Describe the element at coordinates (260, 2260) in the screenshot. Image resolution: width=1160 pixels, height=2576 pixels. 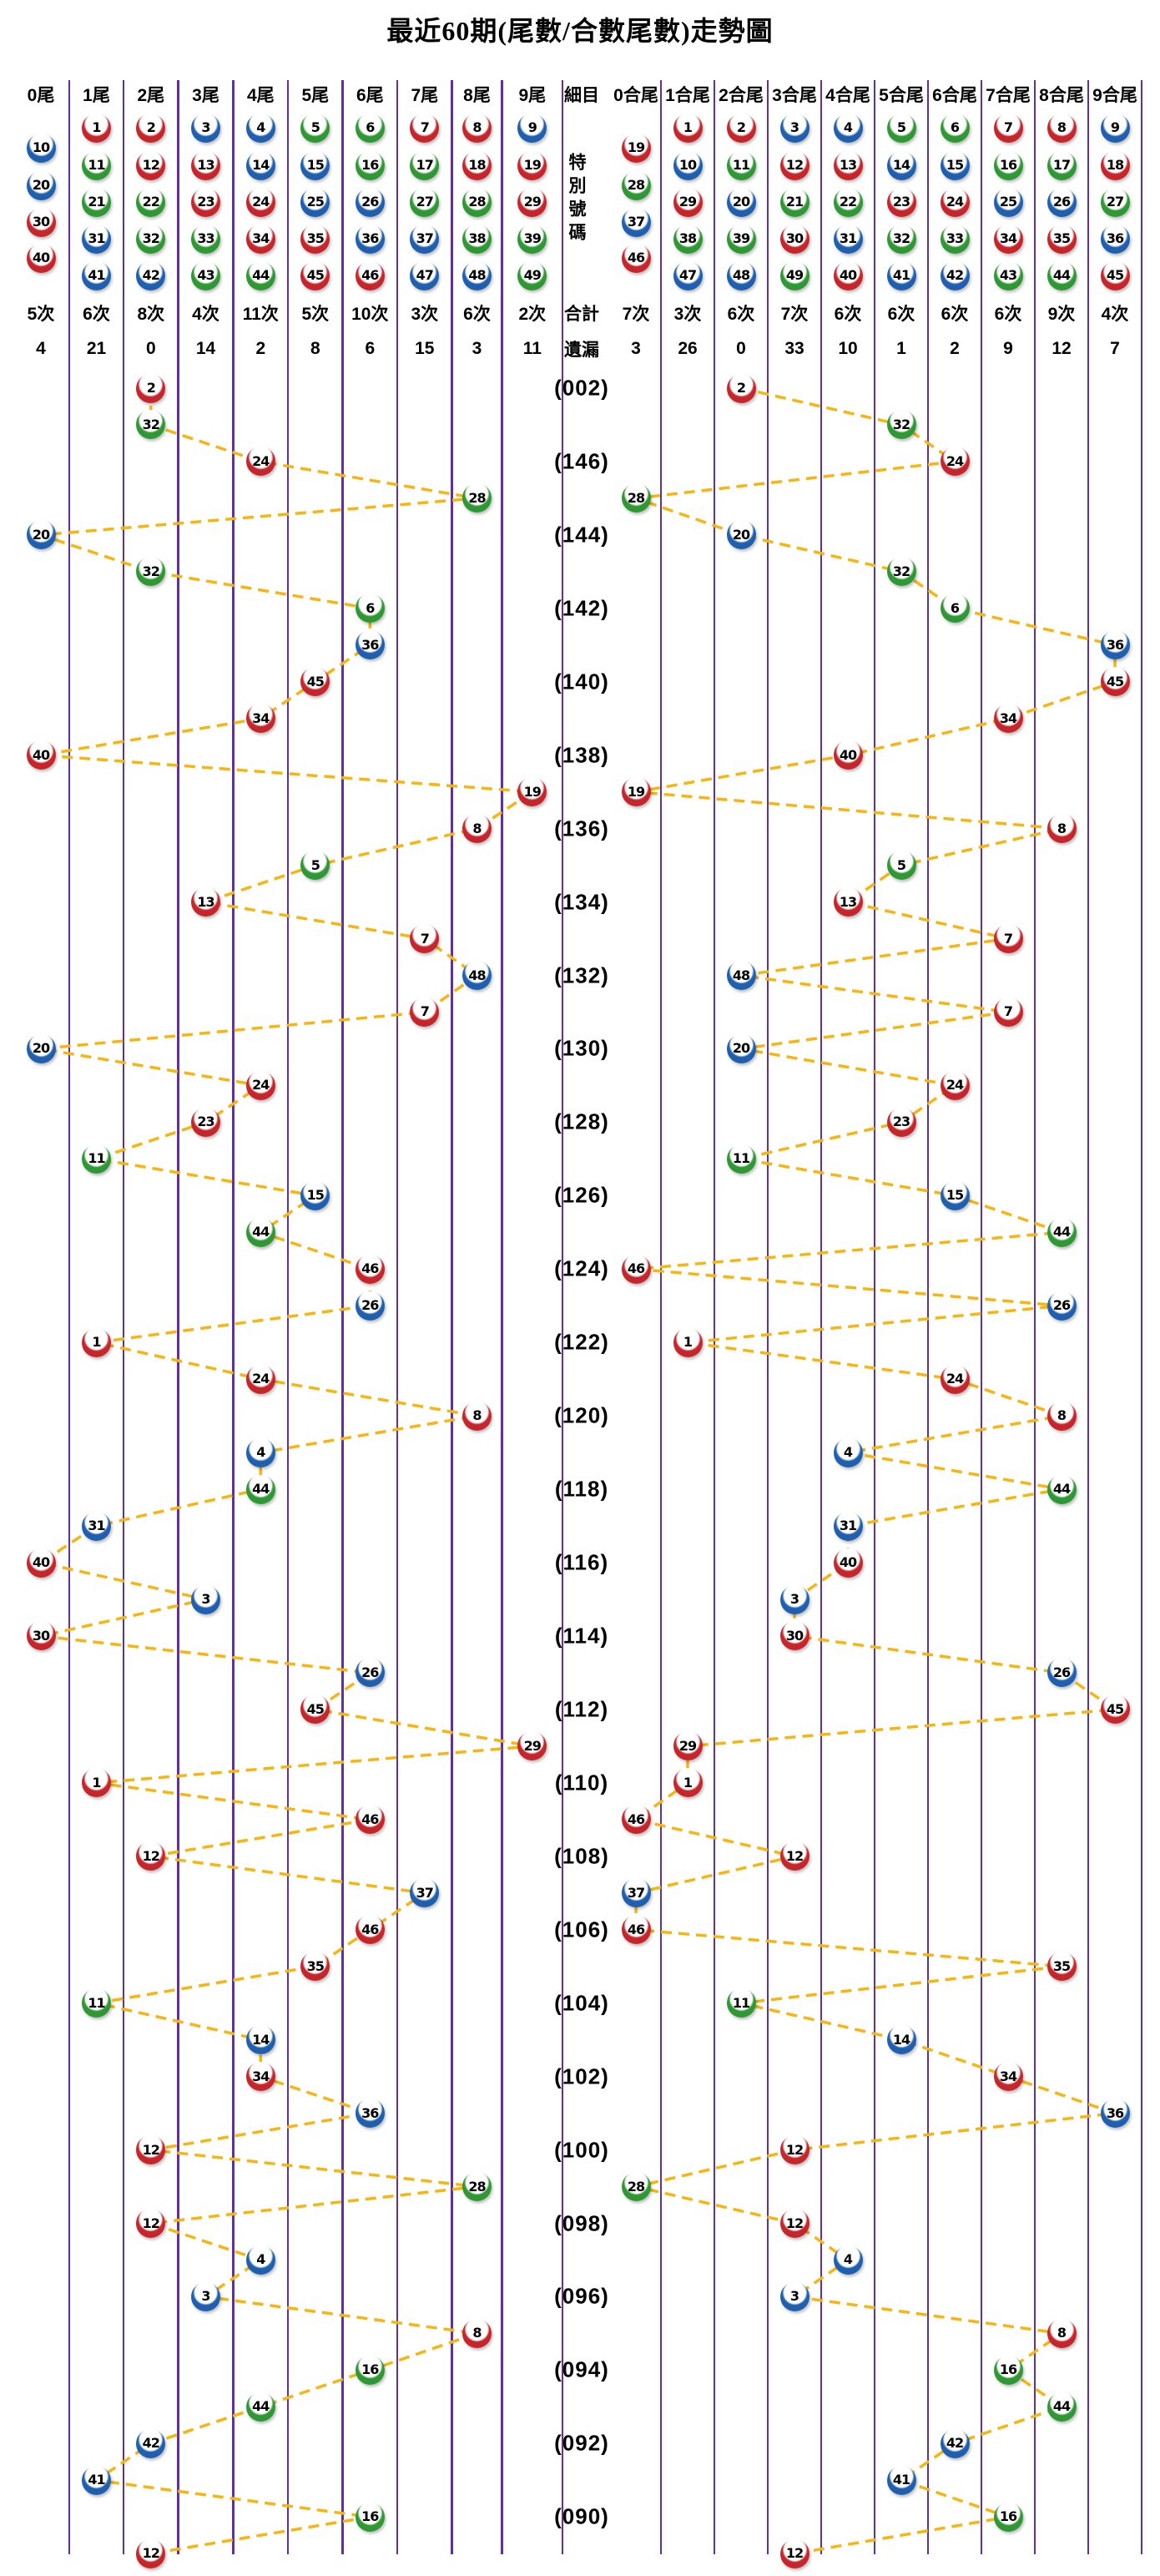
I see `trend-ball-tail: 4` at that location.